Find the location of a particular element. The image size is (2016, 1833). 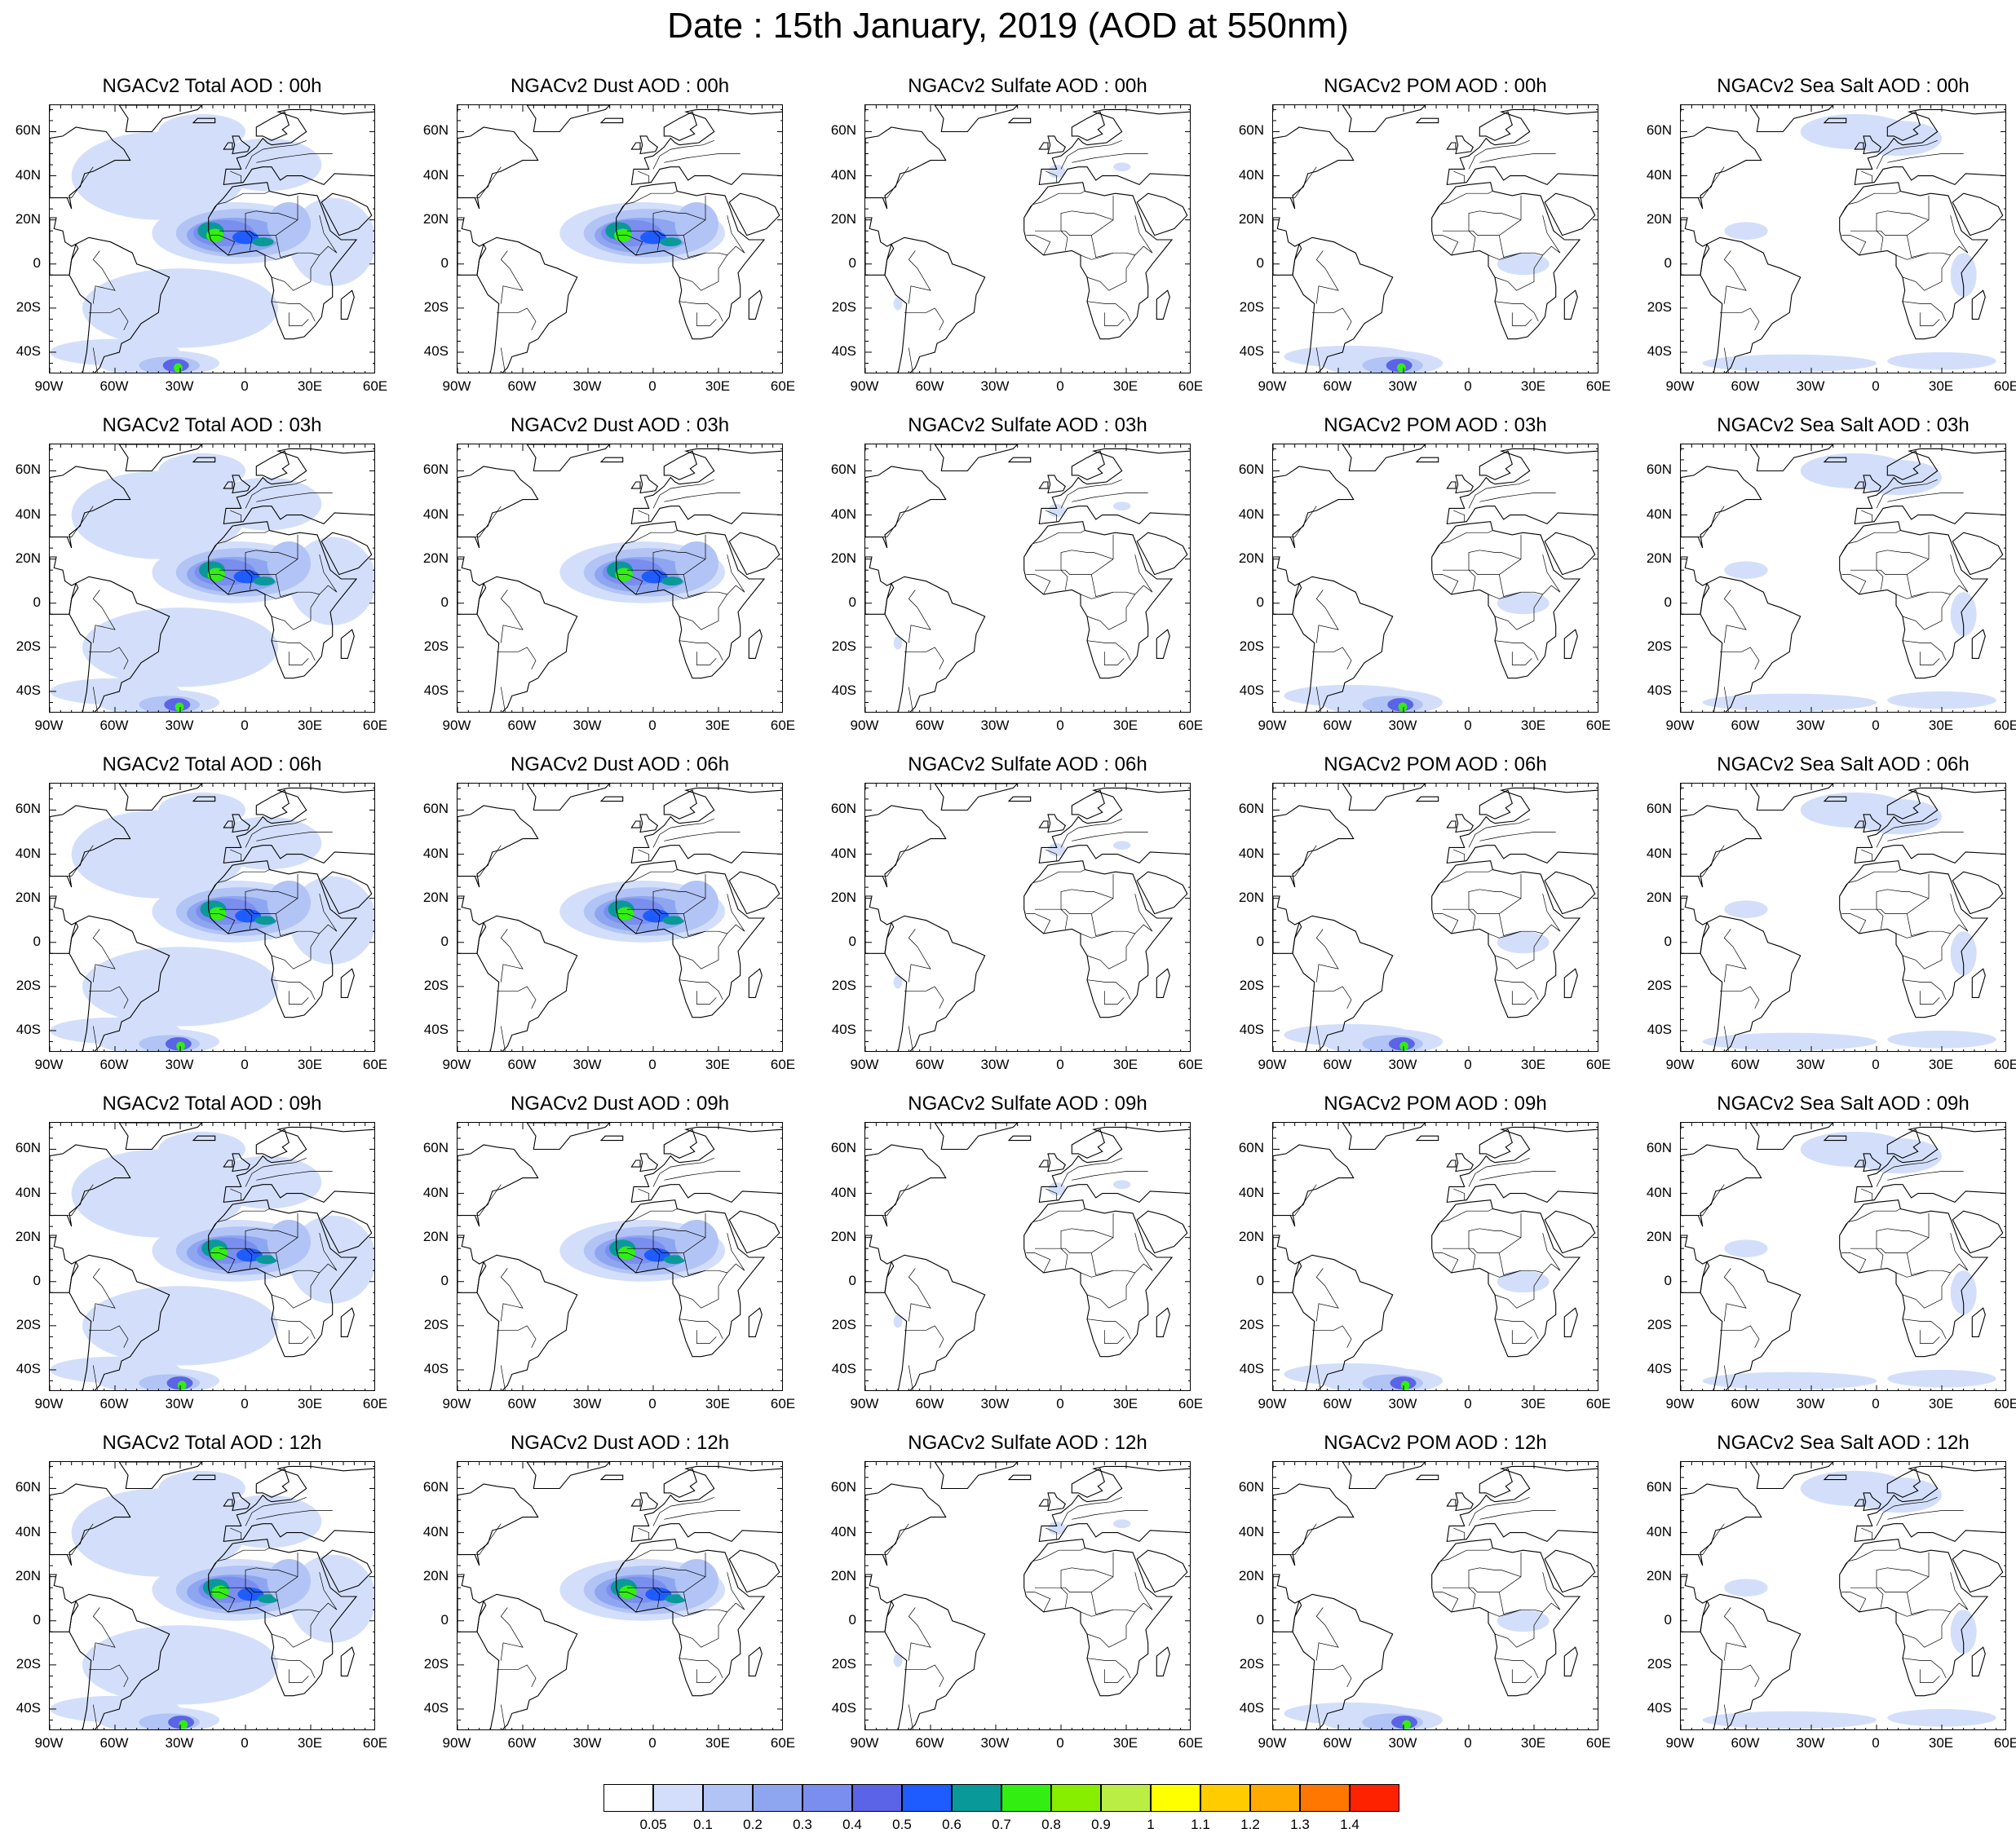

colorbar-label: 1.1 is located at coordinates (1200, 1825).